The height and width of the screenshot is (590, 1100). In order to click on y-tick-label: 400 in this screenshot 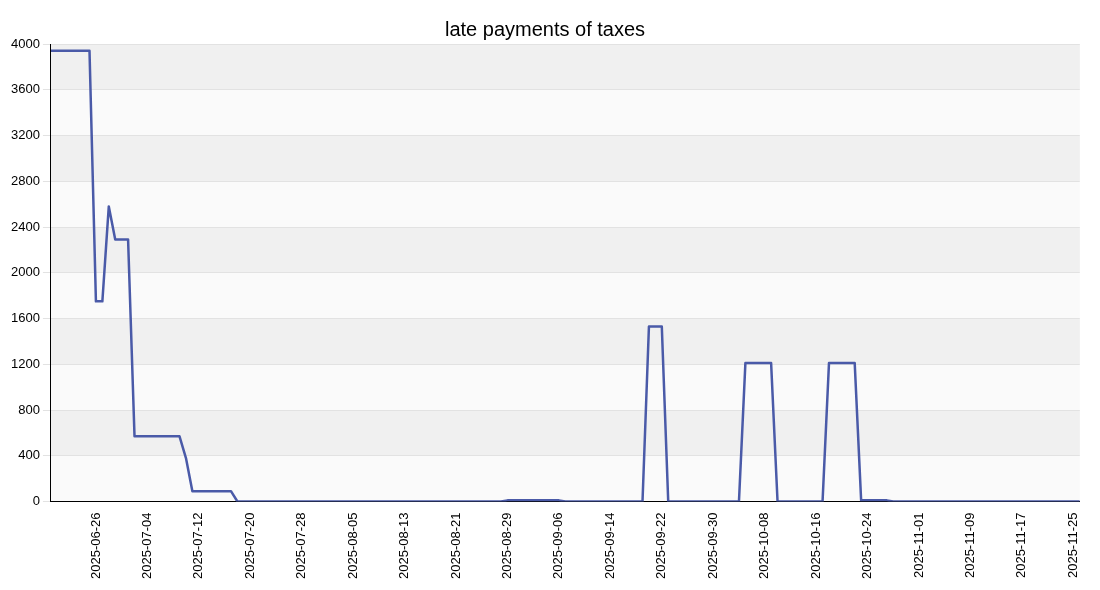, I will do `click(29, 455)`.